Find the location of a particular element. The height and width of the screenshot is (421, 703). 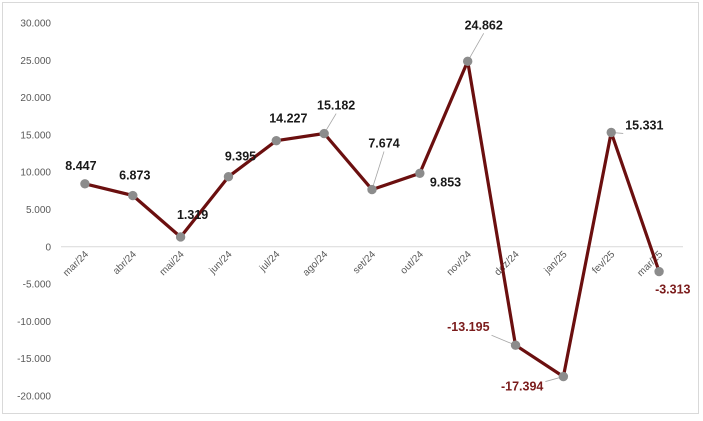

x-tick-label: out/24 is located at coordinates (413, 263).